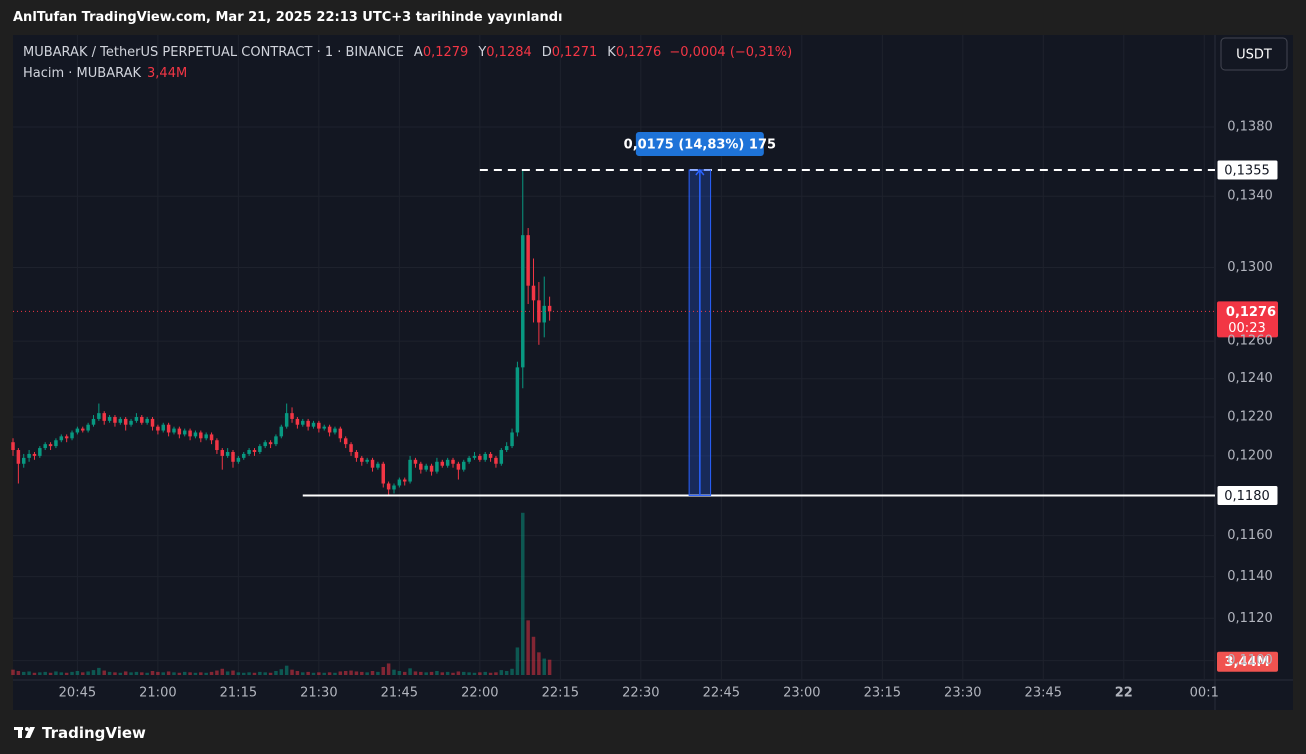 This screenshot has height=754, width=1306. Describe the element at coordinates (638, 52) in the screenshot. I see `ohlc-value: 0,1276` at that location.